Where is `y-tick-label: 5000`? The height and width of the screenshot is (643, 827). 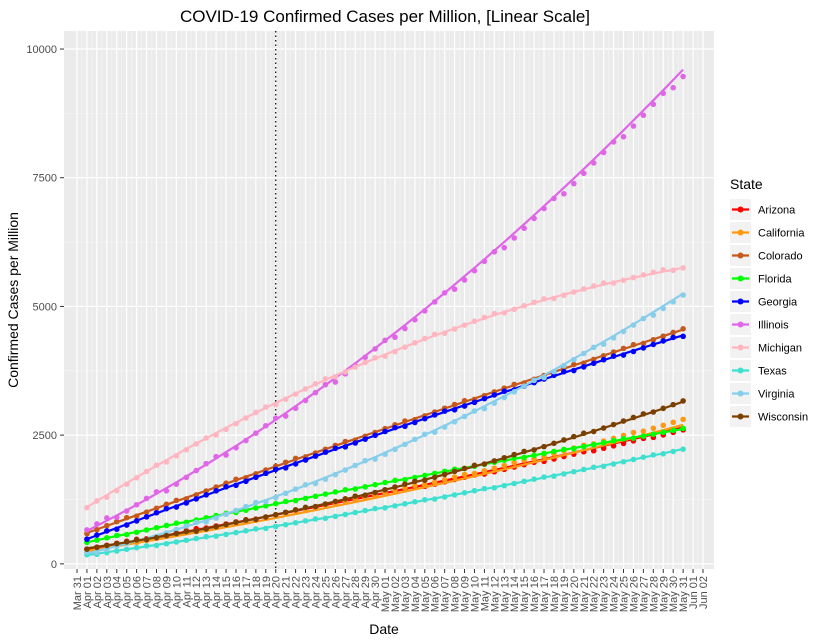
y-tick-label: 5000 is located at coordinates (45, 307).